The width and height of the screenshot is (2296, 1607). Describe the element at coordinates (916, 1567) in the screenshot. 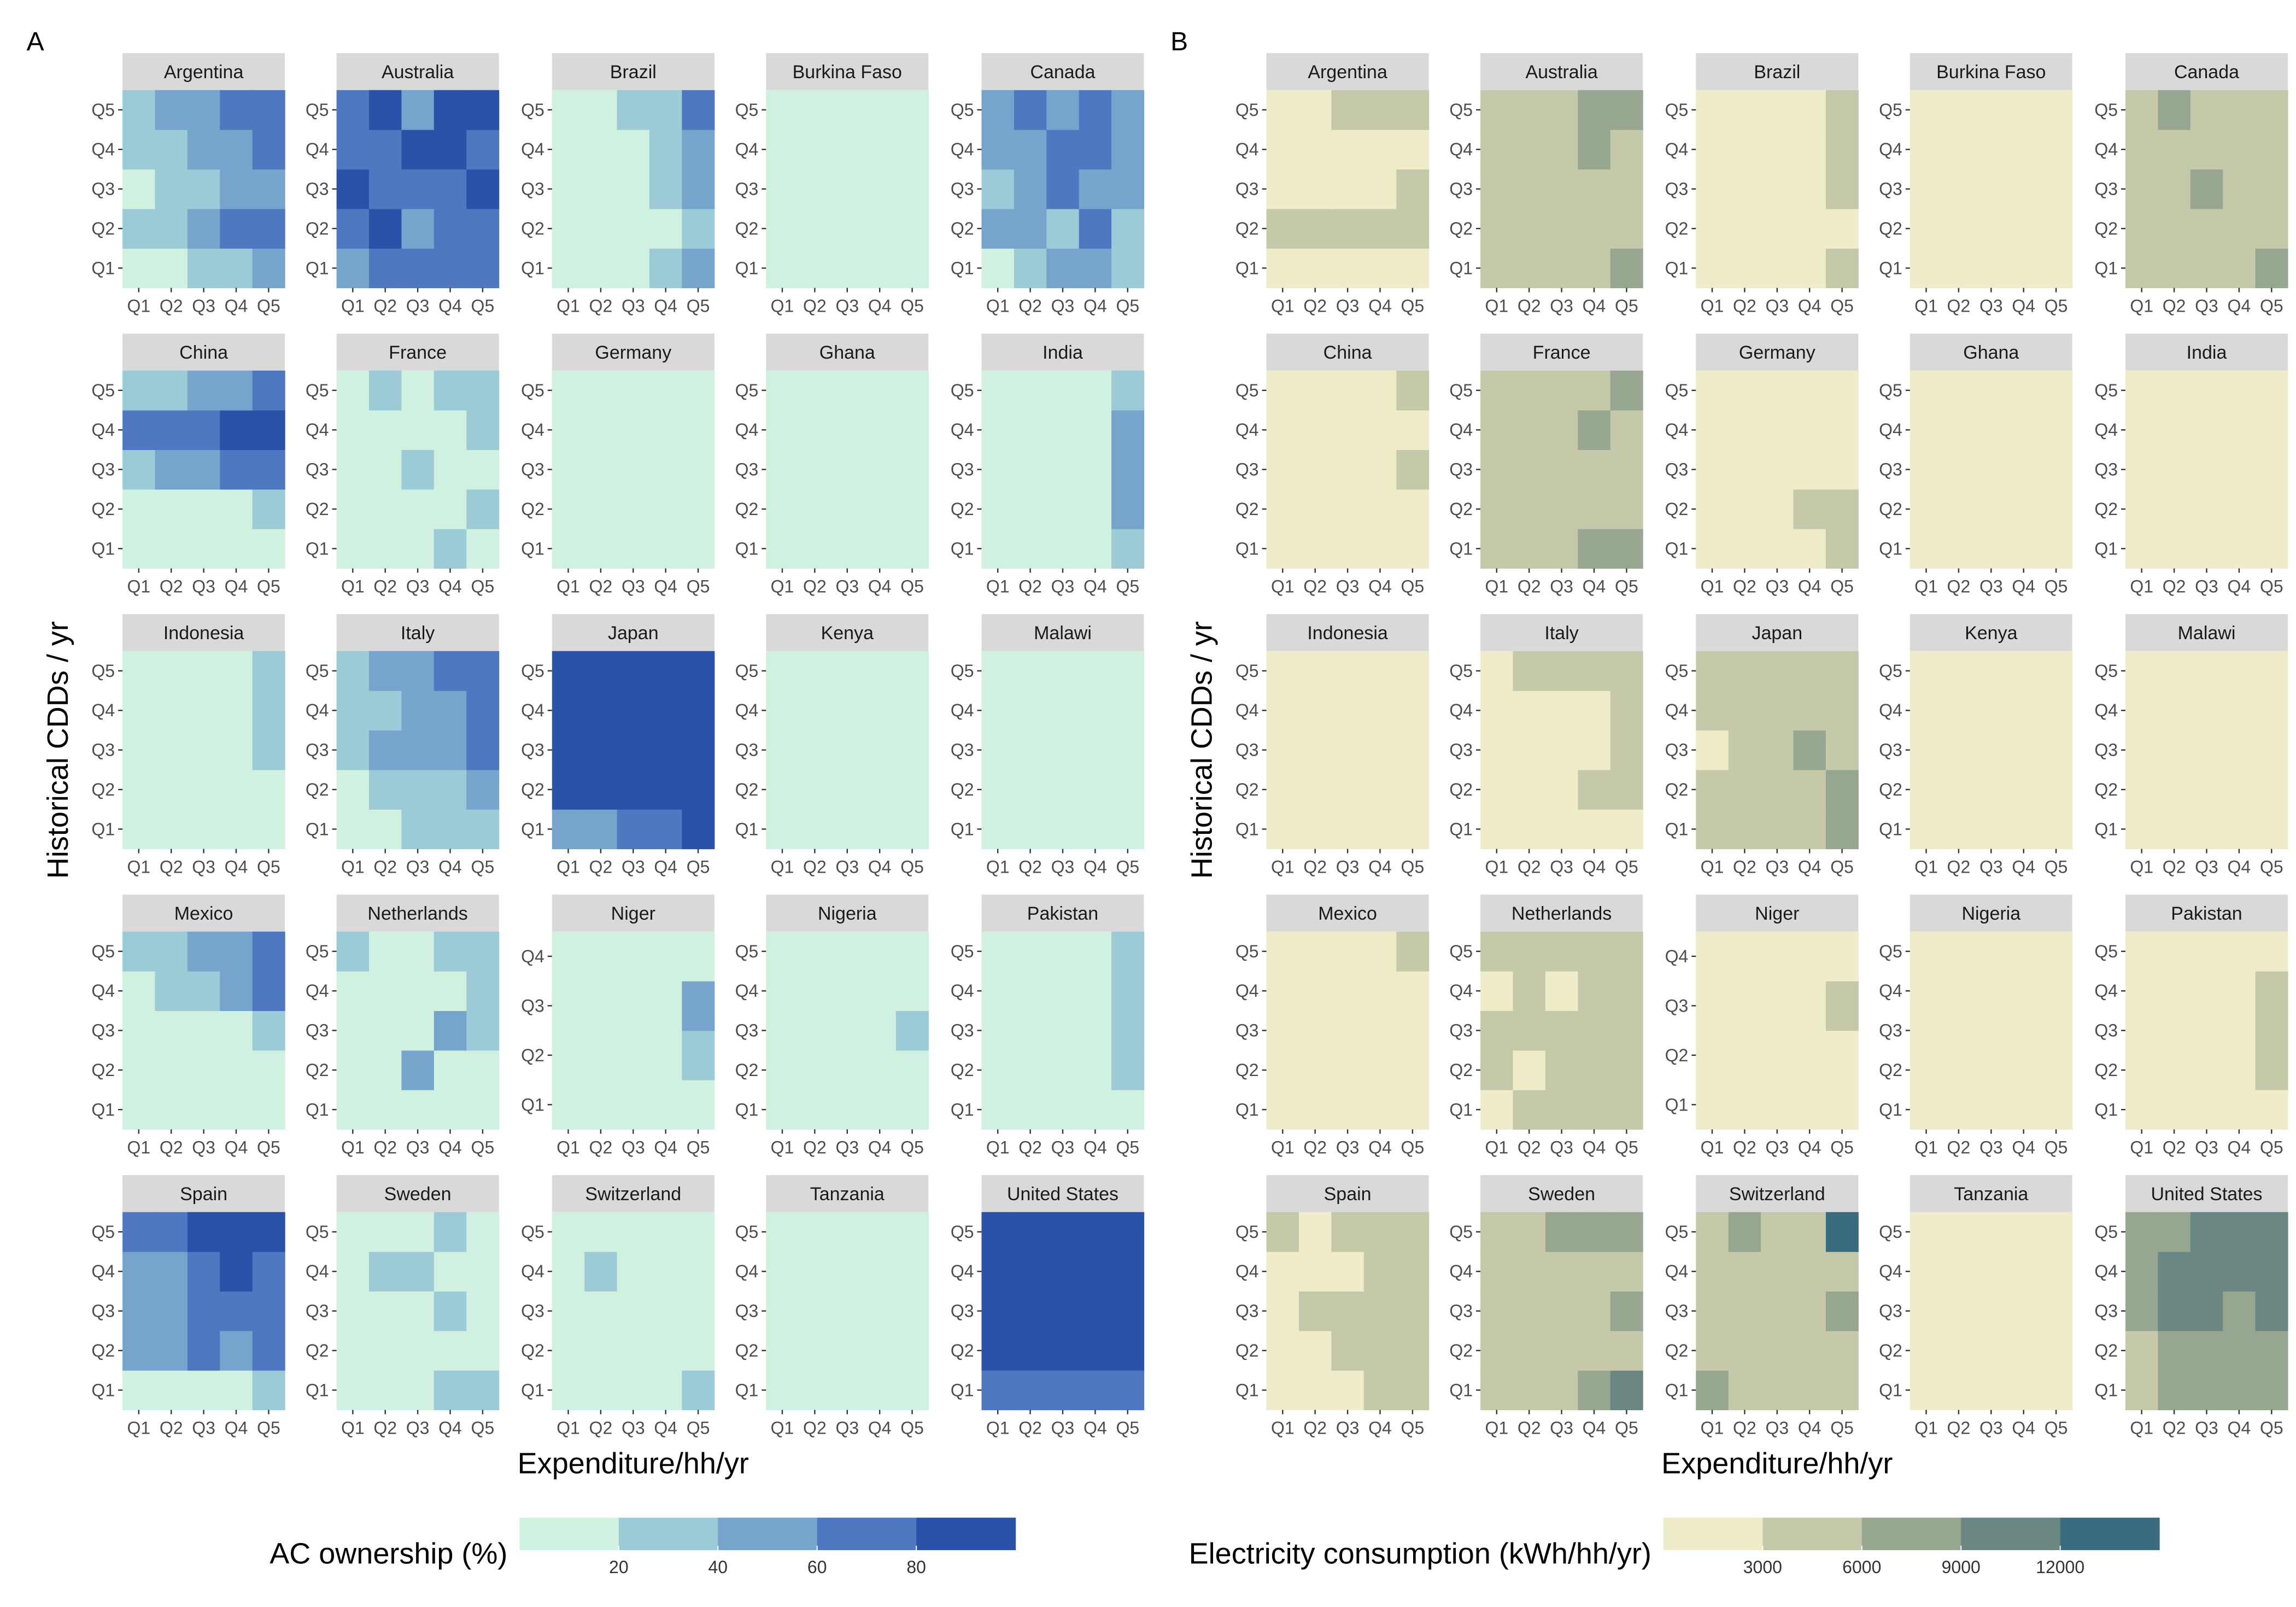

I see `legend-tick-label: 80` at that location.